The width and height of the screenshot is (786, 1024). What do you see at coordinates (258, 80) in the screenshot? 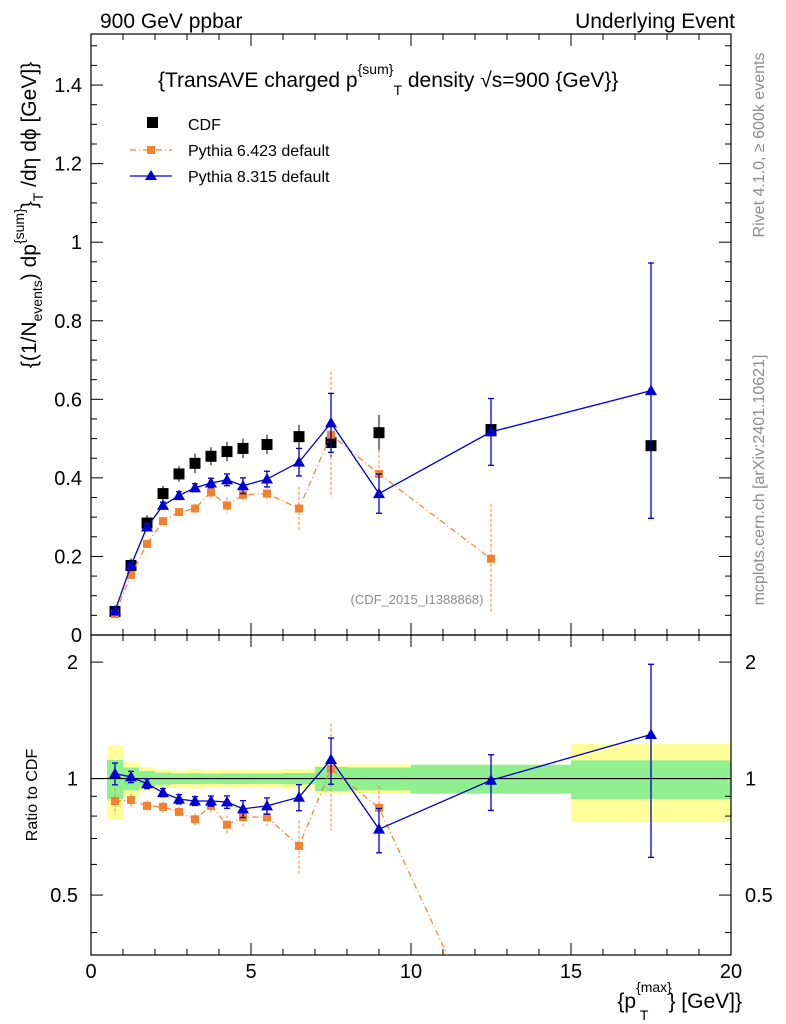
I see `title-pre: {TransAVE charged p` at bounding box center [258, 80].